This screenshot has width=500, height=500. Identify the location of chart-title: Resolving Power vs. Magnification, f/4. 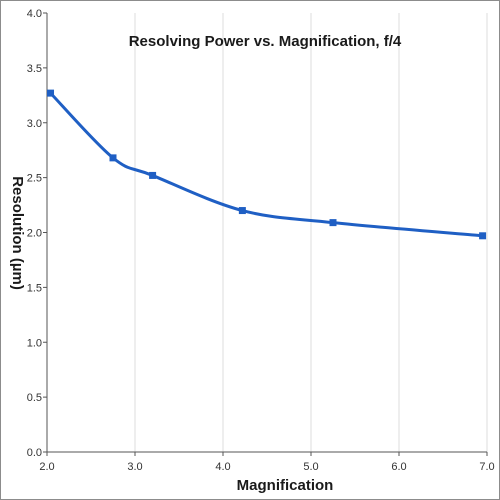
(265, 41).